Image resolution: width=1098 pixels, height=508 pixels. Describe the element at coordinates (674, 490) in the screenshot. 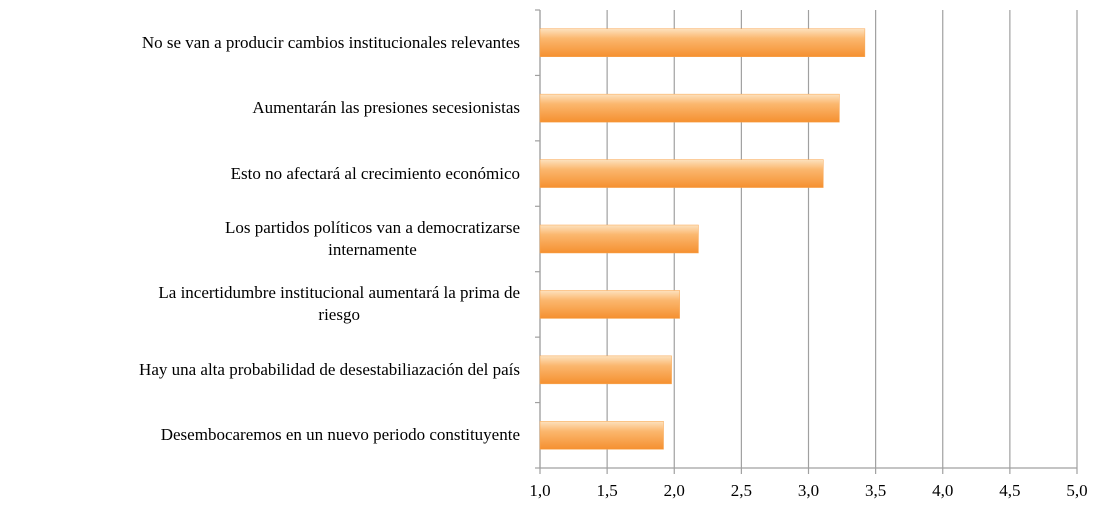

I see `x-tick-label: 2,0` at that location.